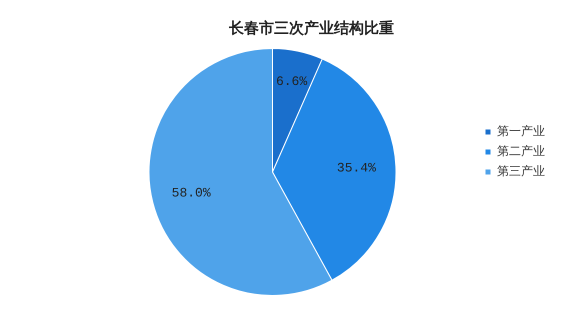  I want to click on data-label: 6.6%, so click(292, 81).